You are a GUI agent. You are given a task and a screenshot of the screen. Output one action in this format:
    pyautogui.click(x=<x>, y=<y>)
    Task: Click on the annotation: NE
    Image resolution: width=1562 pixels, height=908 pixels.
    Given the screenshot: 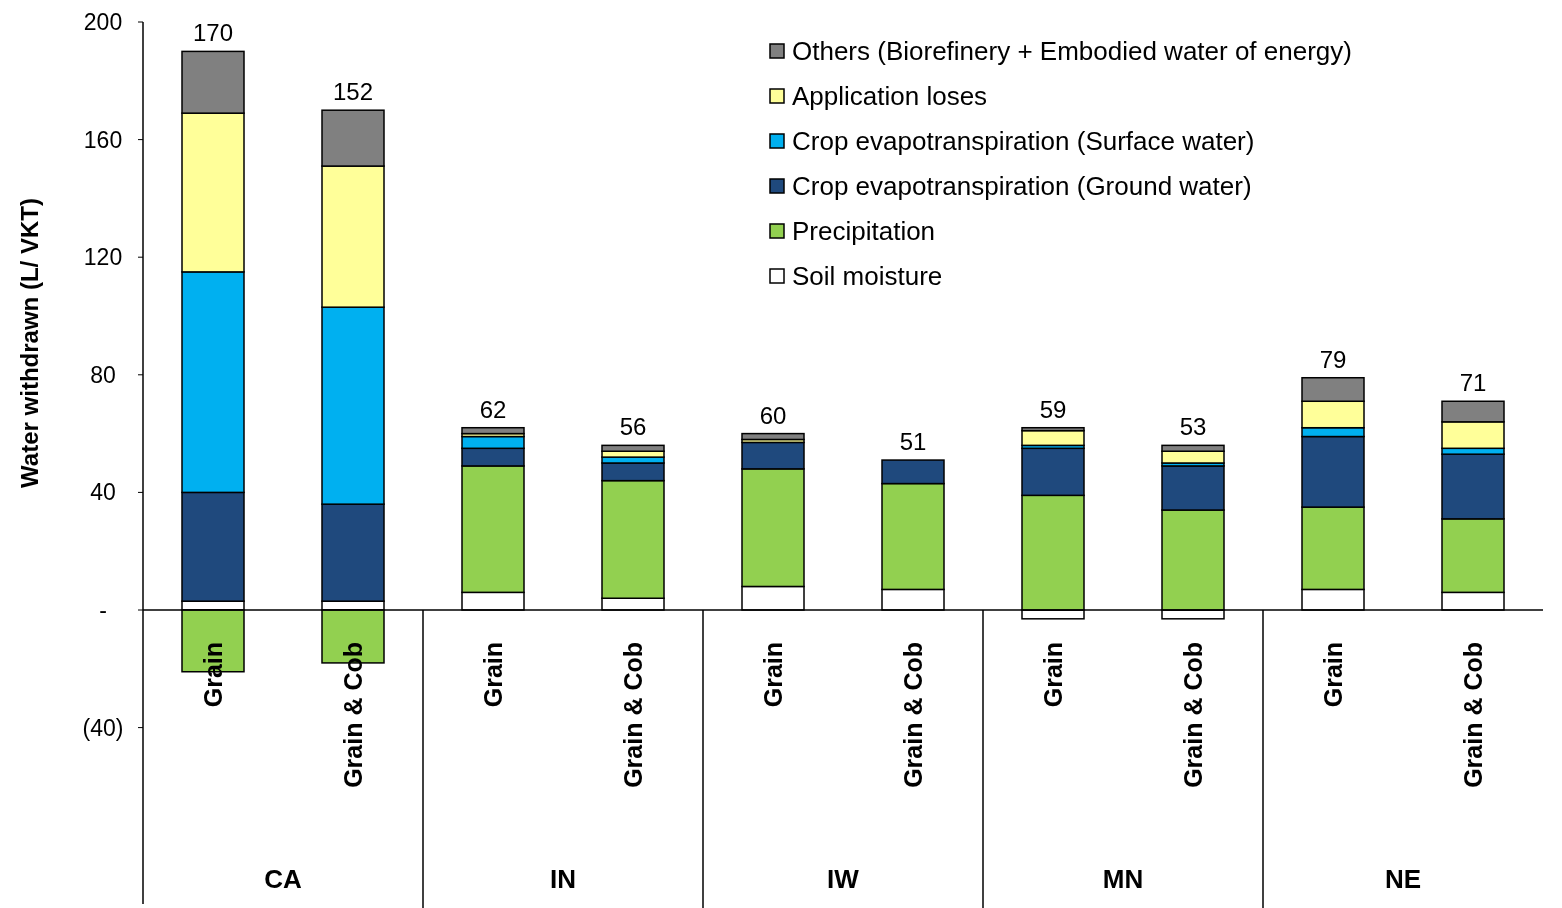 What is the action you would take?
    pyautogui.click(x=1403, y=879)
    